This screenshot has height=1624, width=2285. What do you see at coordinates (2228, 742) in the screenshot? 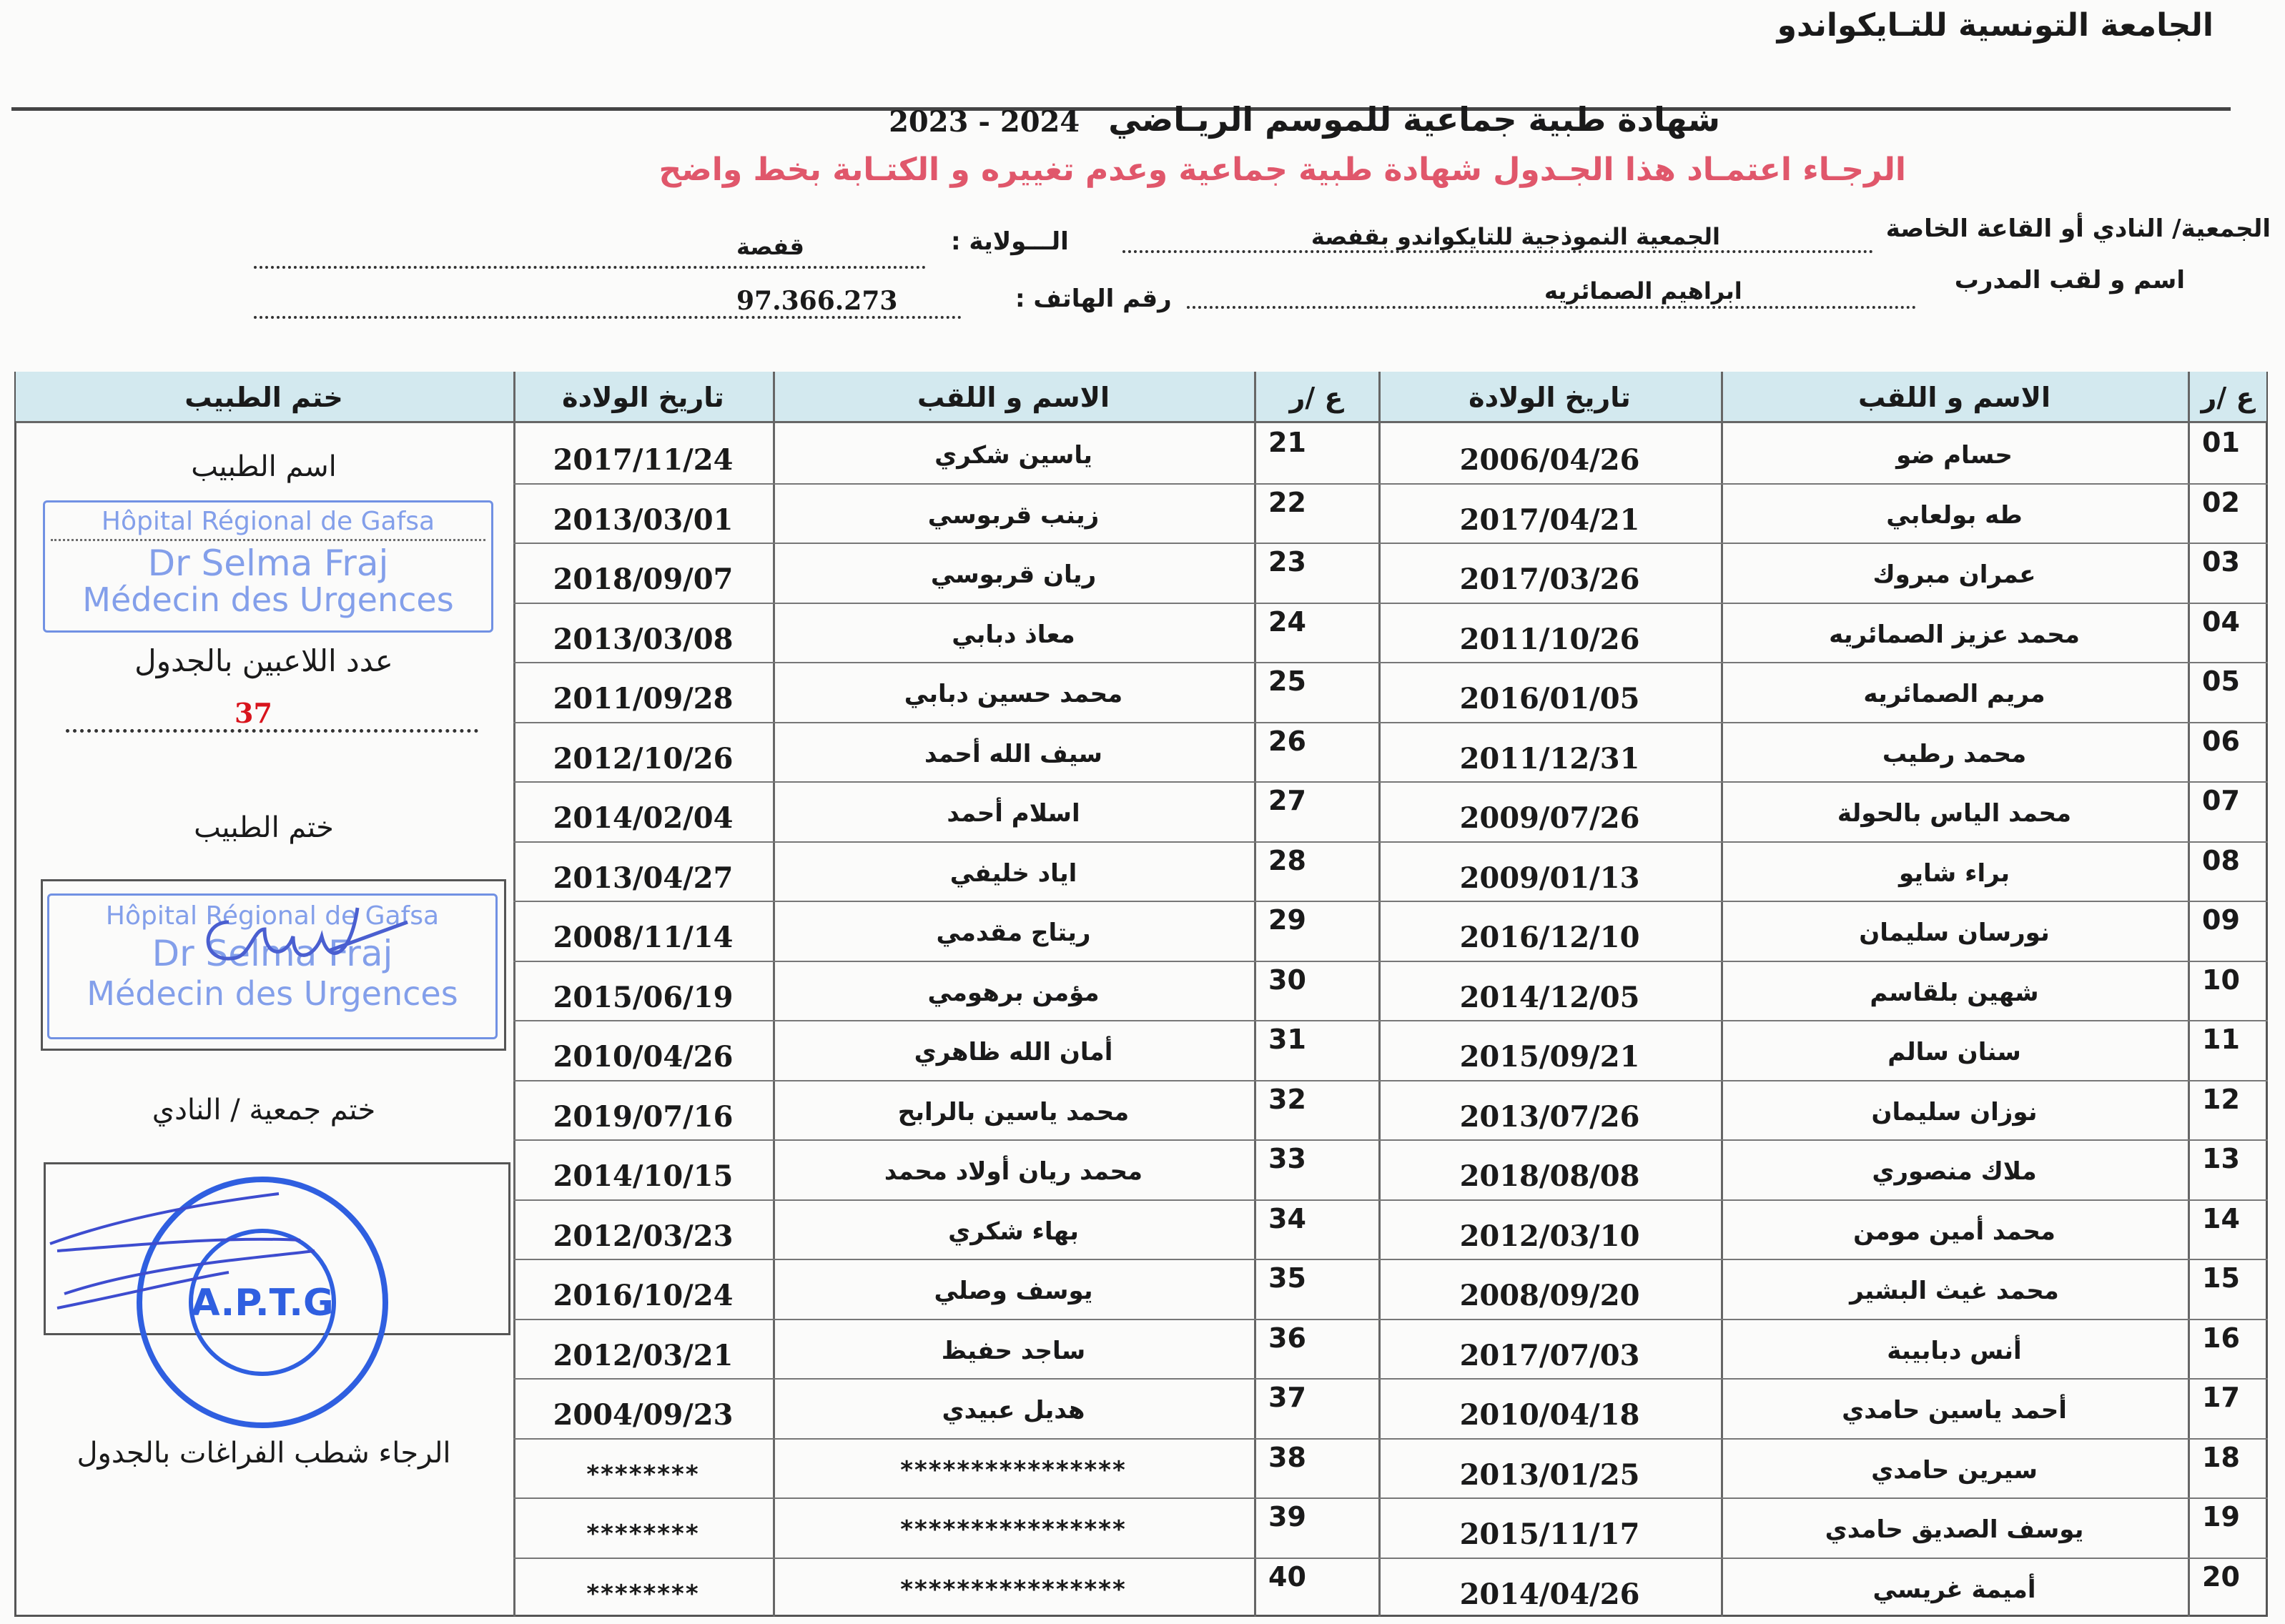
I see `cell-num: 06` at bounding box center [2228, 742].